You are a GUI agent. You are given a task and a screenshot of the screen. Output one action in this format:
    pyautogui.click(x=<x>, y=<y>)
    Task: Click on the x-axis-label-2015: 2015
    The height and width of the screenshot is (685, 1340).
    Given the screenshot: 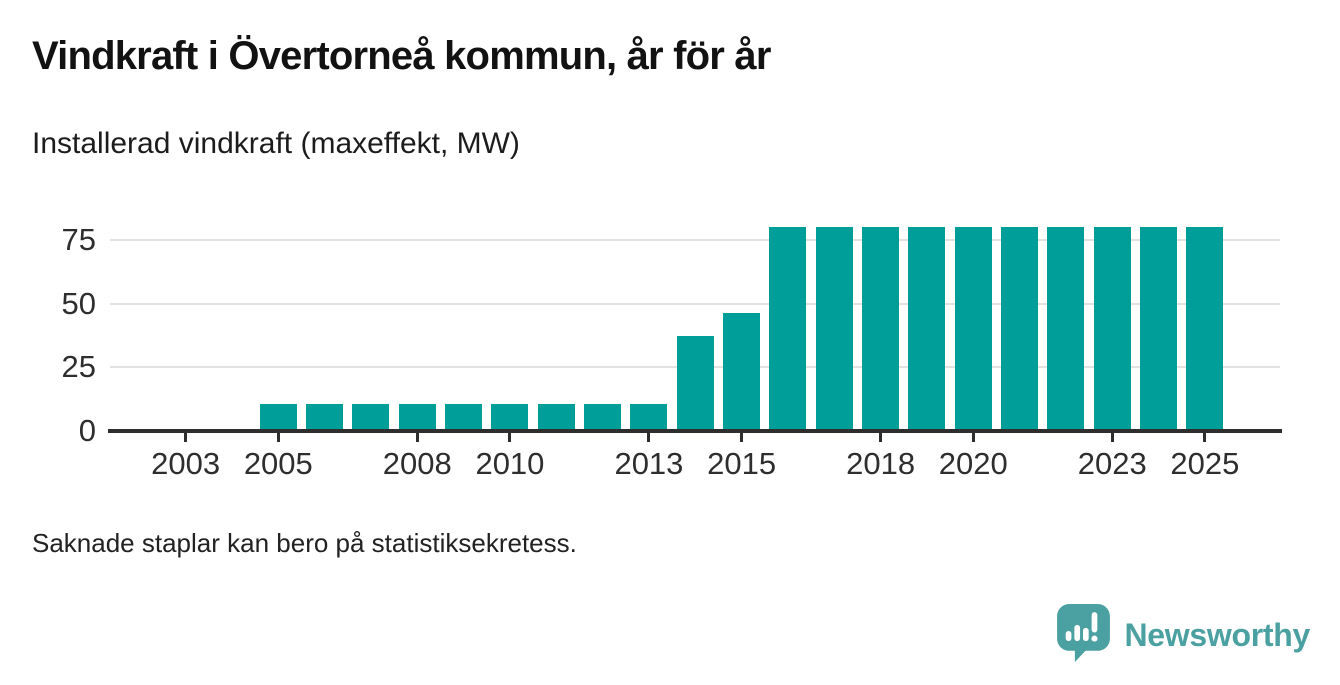 What is the action you would take?
    pyautogui.click(x=742, y=463)
    